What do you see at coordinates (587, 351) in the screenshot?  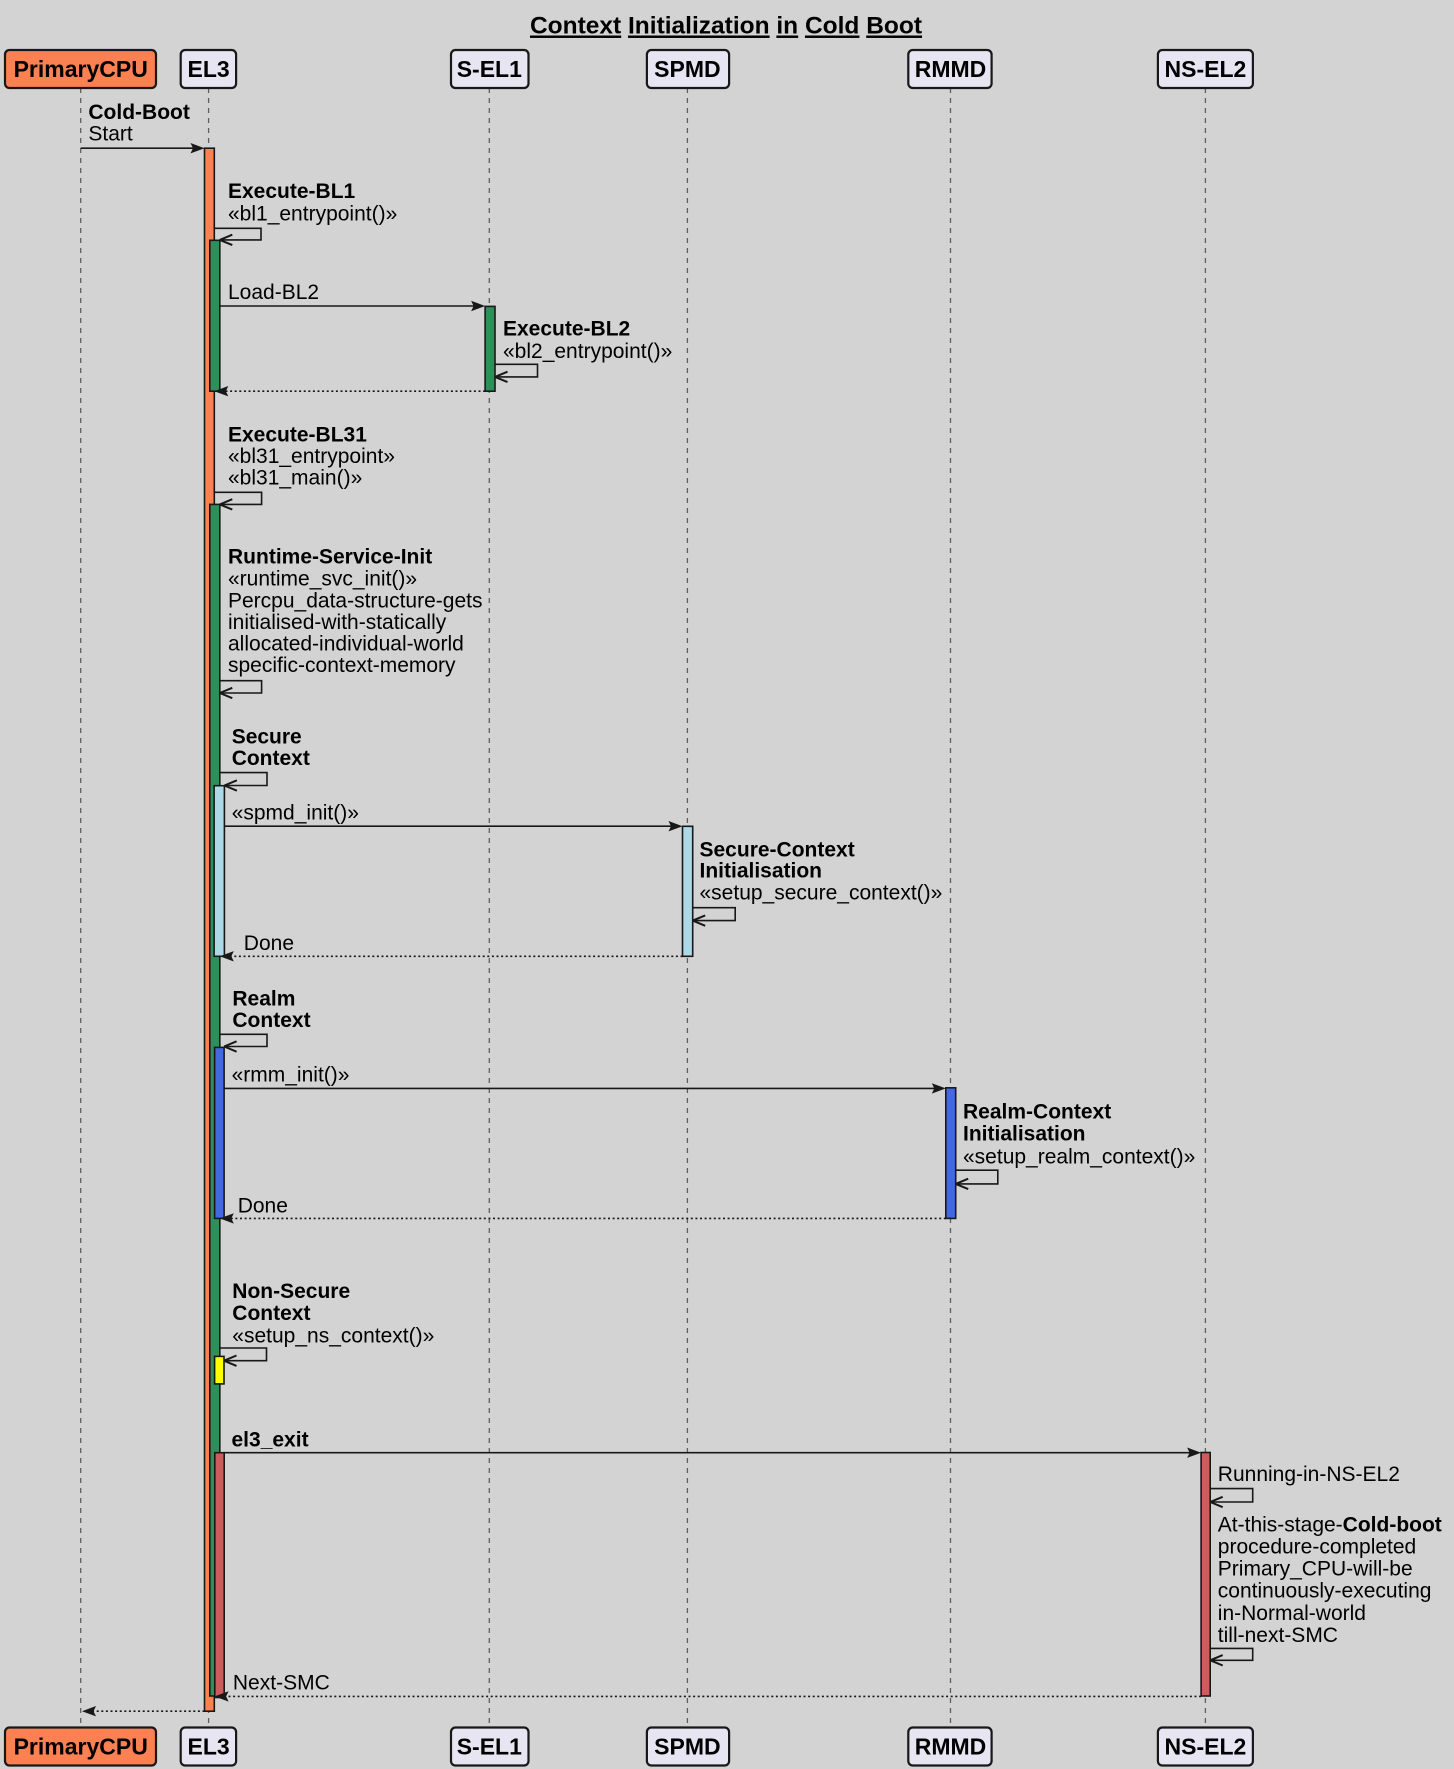 I see `svg-text: «bl2_entrypoint()»` at bounding box center [587, 351].